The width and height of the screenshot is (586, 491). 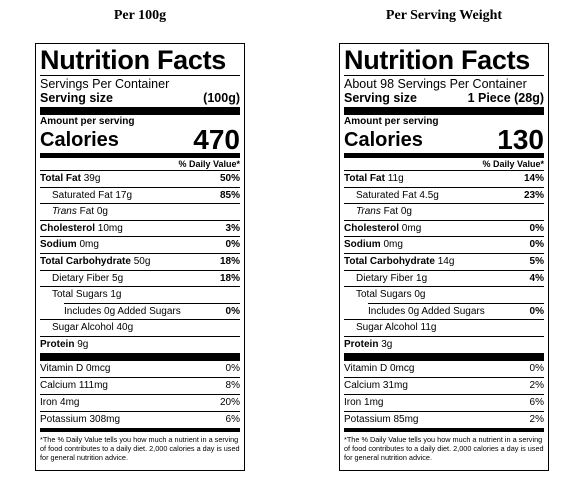 I want to click on serving-size-label: Serving size, so click(x=76, y=98).